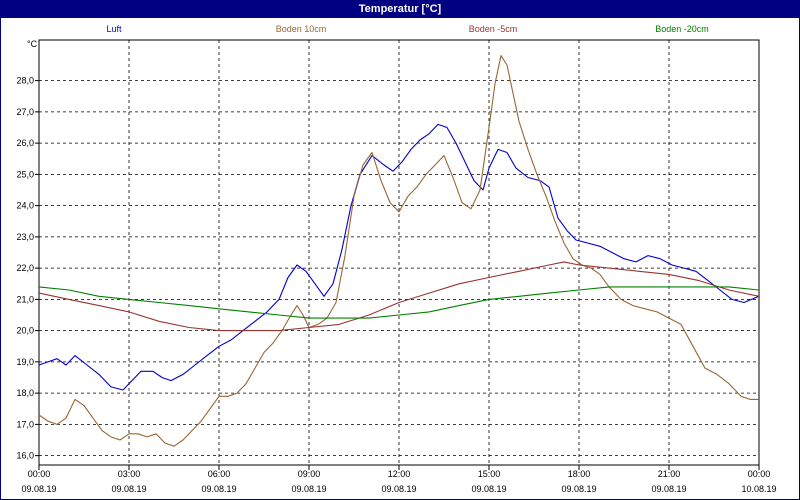  Describe the element at coordinates (25, 331) in the screenshot. I see `y-tick-label: 20,0` at that location.